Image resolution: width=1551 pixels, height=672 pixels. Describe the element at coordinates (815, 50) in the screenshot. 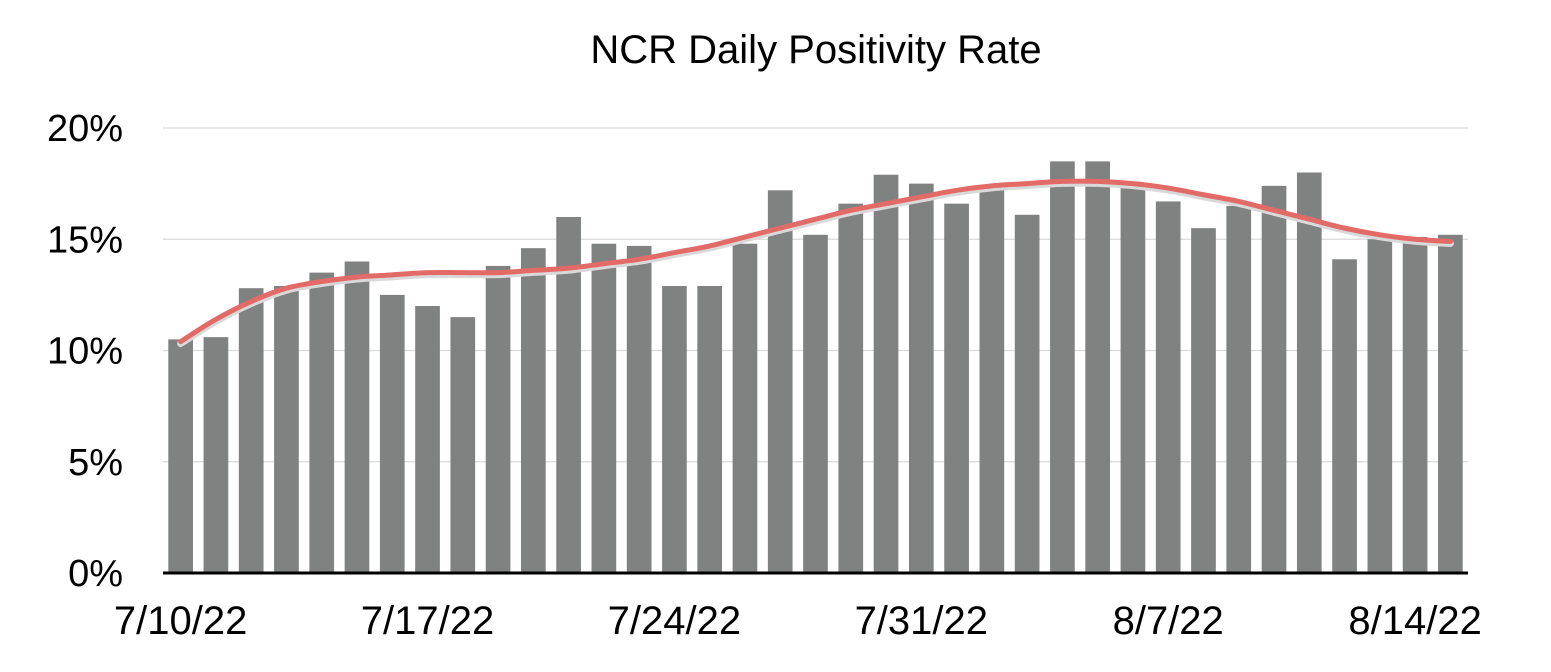

I see `chart-title: NCR Daily Positivity Rate` at that location.